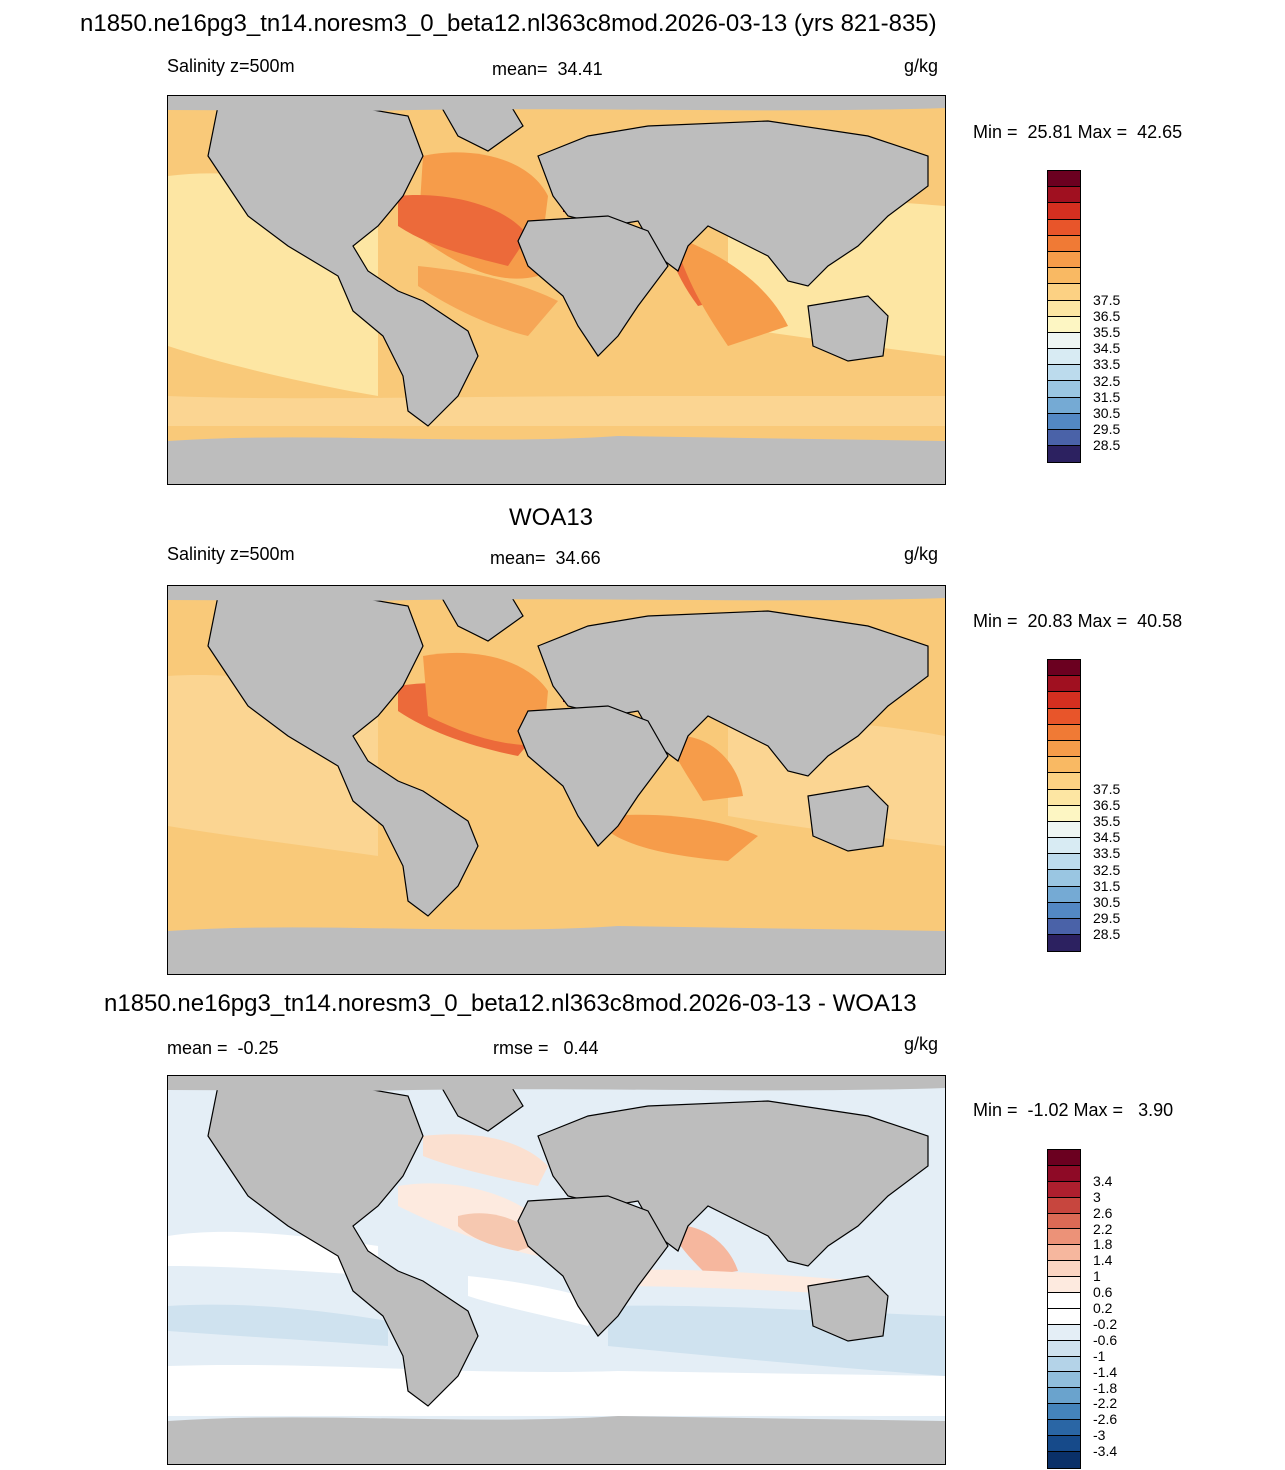  I want to click on panel3-units-label: g/kg, so click(921, 1044).